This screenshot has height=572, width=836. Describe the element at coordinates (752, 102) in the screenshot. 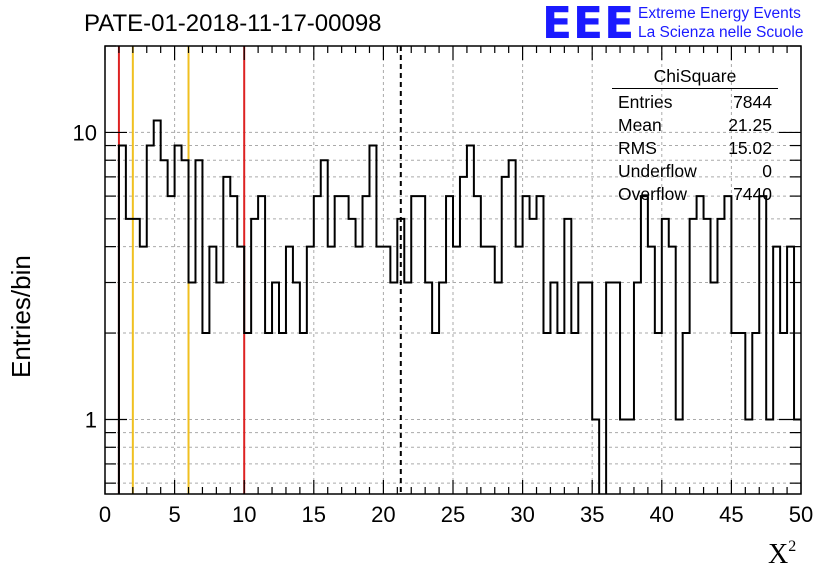

I see `stats-value: 7844` at that location.